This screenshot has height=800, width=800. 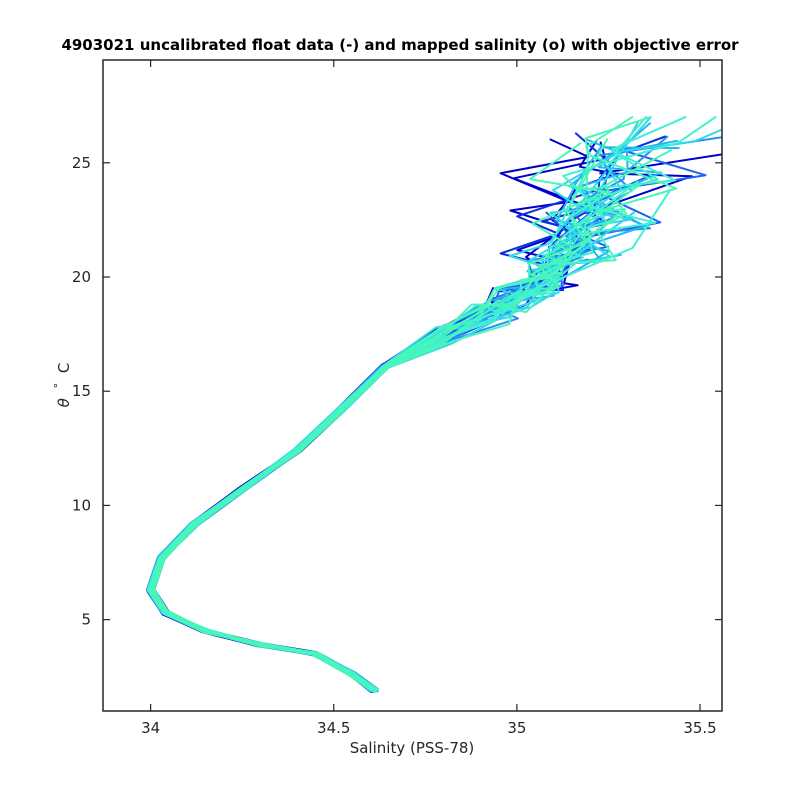 What do you see at coordinates (333, 728) in the screenshot?
I see `x-tick-label: 34.5` at bounding box center [333, 728].